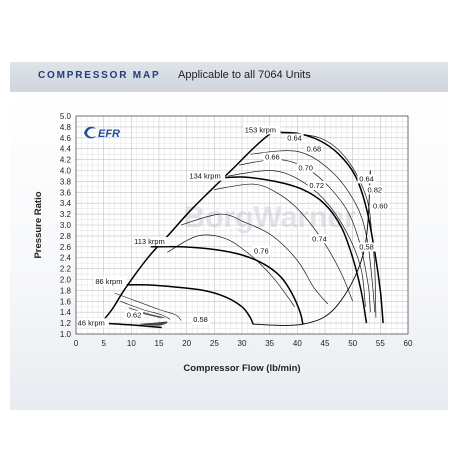 The width and height of the screenshot is (458, 458). What do you see at coordinates (153, 323) in the screenshot?
I see `efficiency-cluster` at bounding box center [153, 323].